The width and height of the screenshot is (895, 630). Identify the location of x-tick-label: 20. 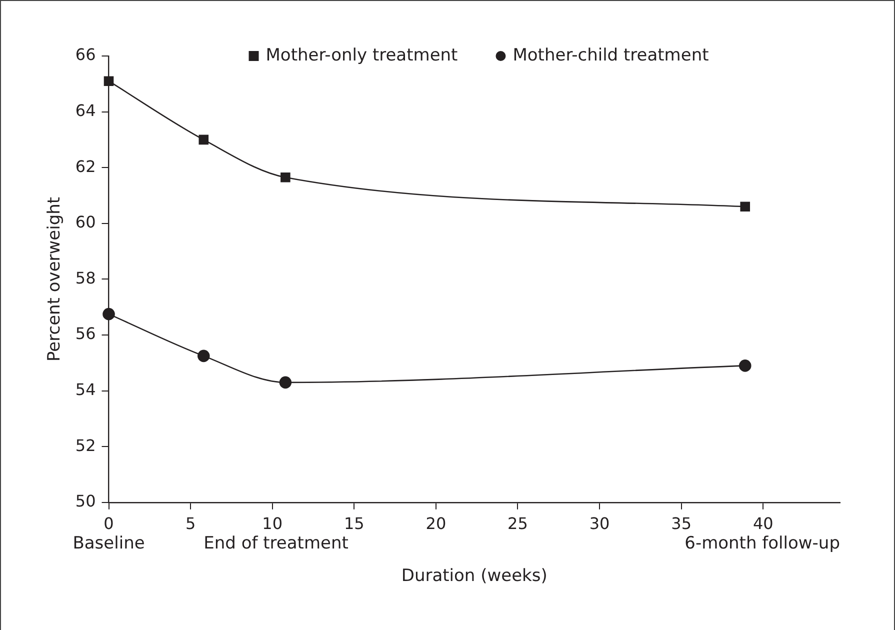
(436, 524).